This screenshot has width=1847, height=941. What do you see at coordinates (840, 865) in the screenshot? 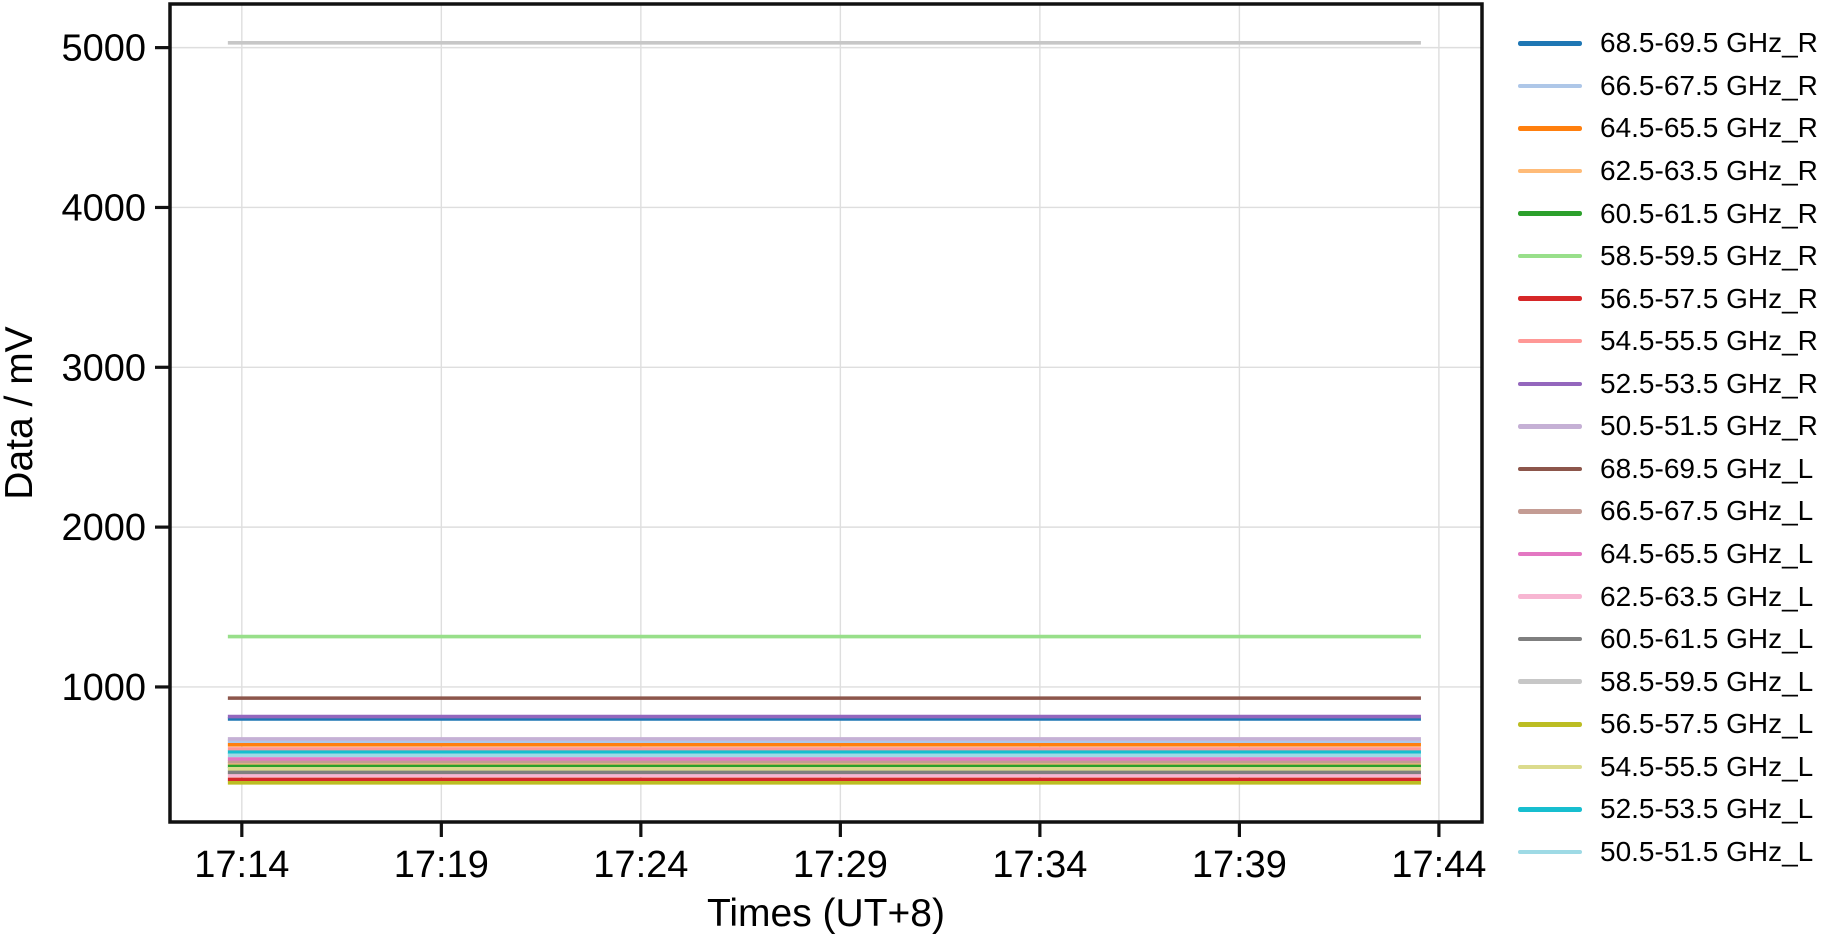
I see `x-tick-label: 17:29` at bounding box center [840, 865].